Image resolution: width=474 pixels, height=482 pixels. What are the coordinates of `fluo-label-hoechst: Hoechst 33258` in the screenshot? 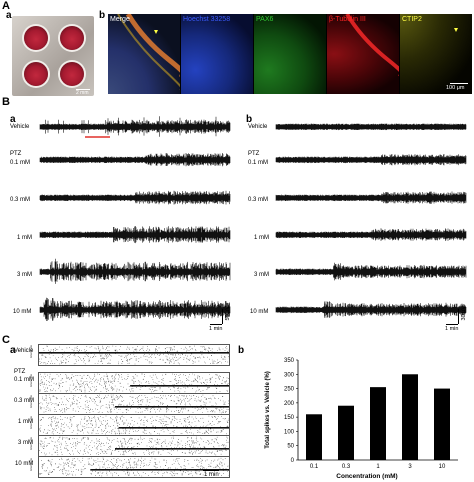 It's located at (207, 19).